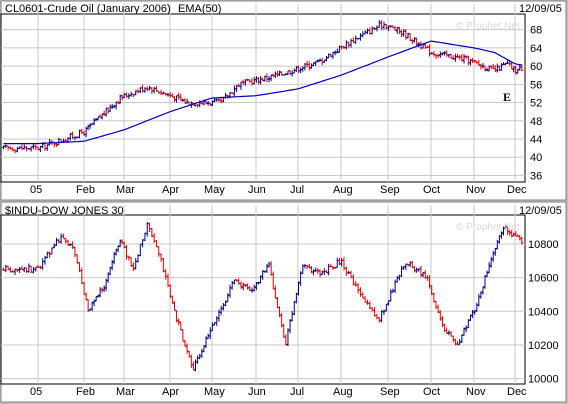 This screenshot has width=568, height=404. I want to click on y-tick-label: 48, so click(536, 122).